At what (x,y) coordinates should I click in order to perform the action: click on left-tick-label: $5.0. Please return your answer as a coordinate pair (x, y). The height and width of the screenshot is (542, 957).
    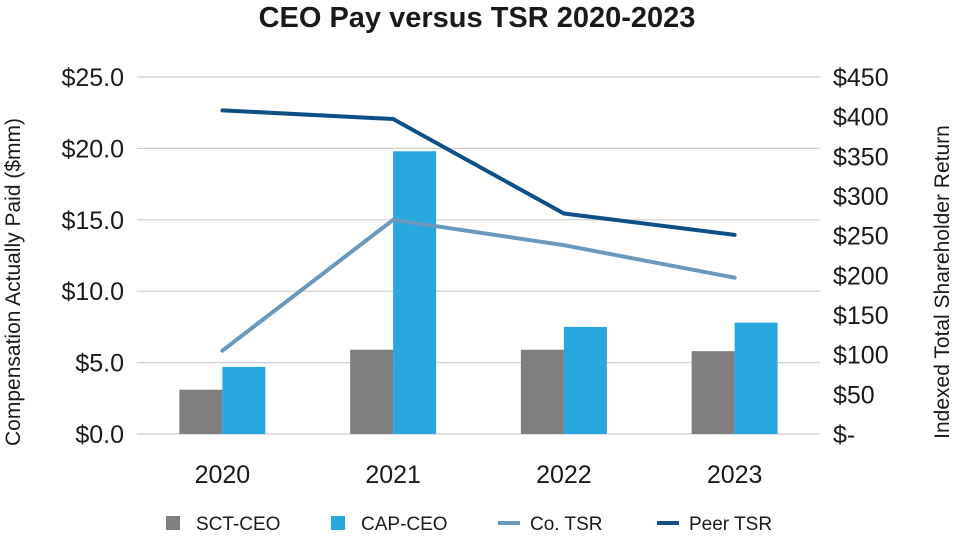
    Looking at the image, I should click on (99, 364).